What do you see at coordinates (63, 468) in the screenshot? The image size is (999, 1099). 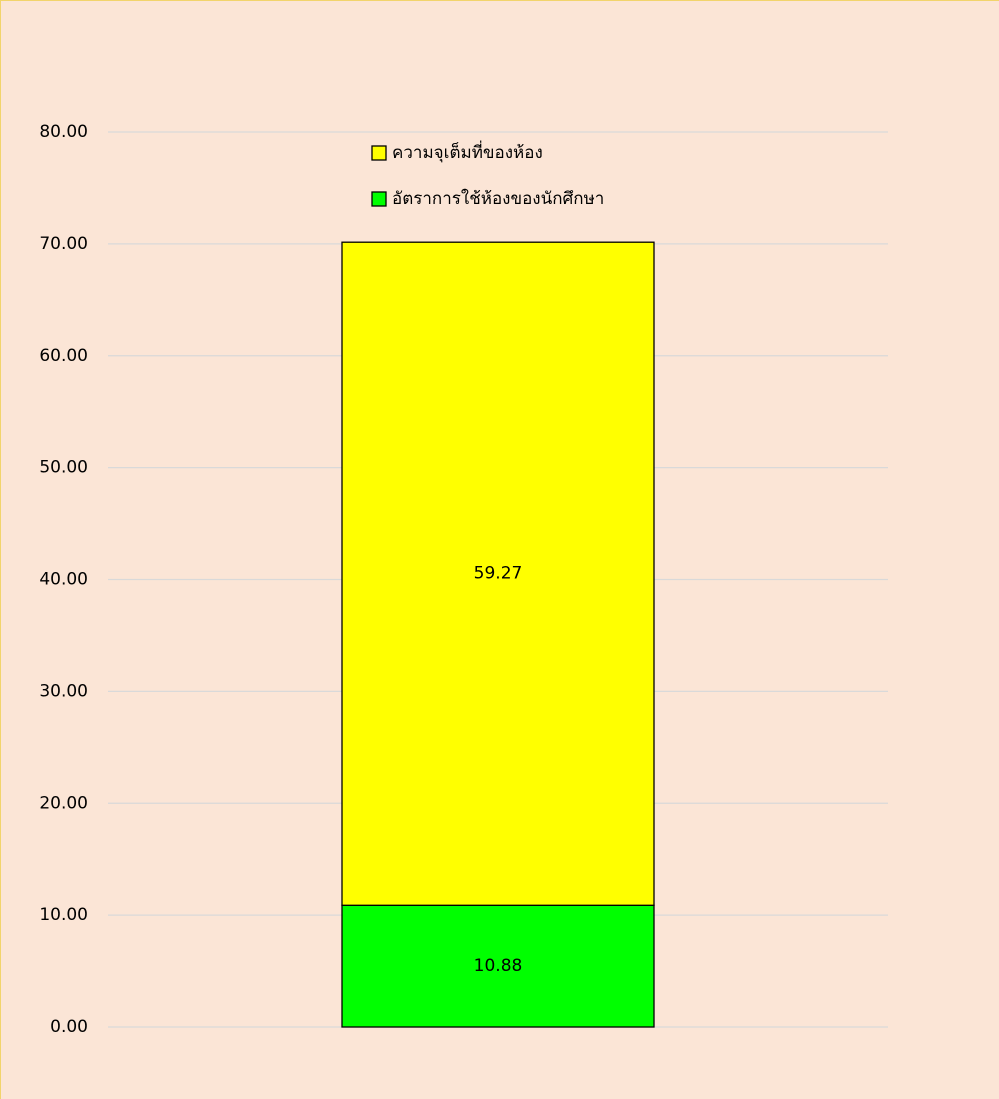 I see `y-tick-label: 50.00` at bounding box center [63, 468].